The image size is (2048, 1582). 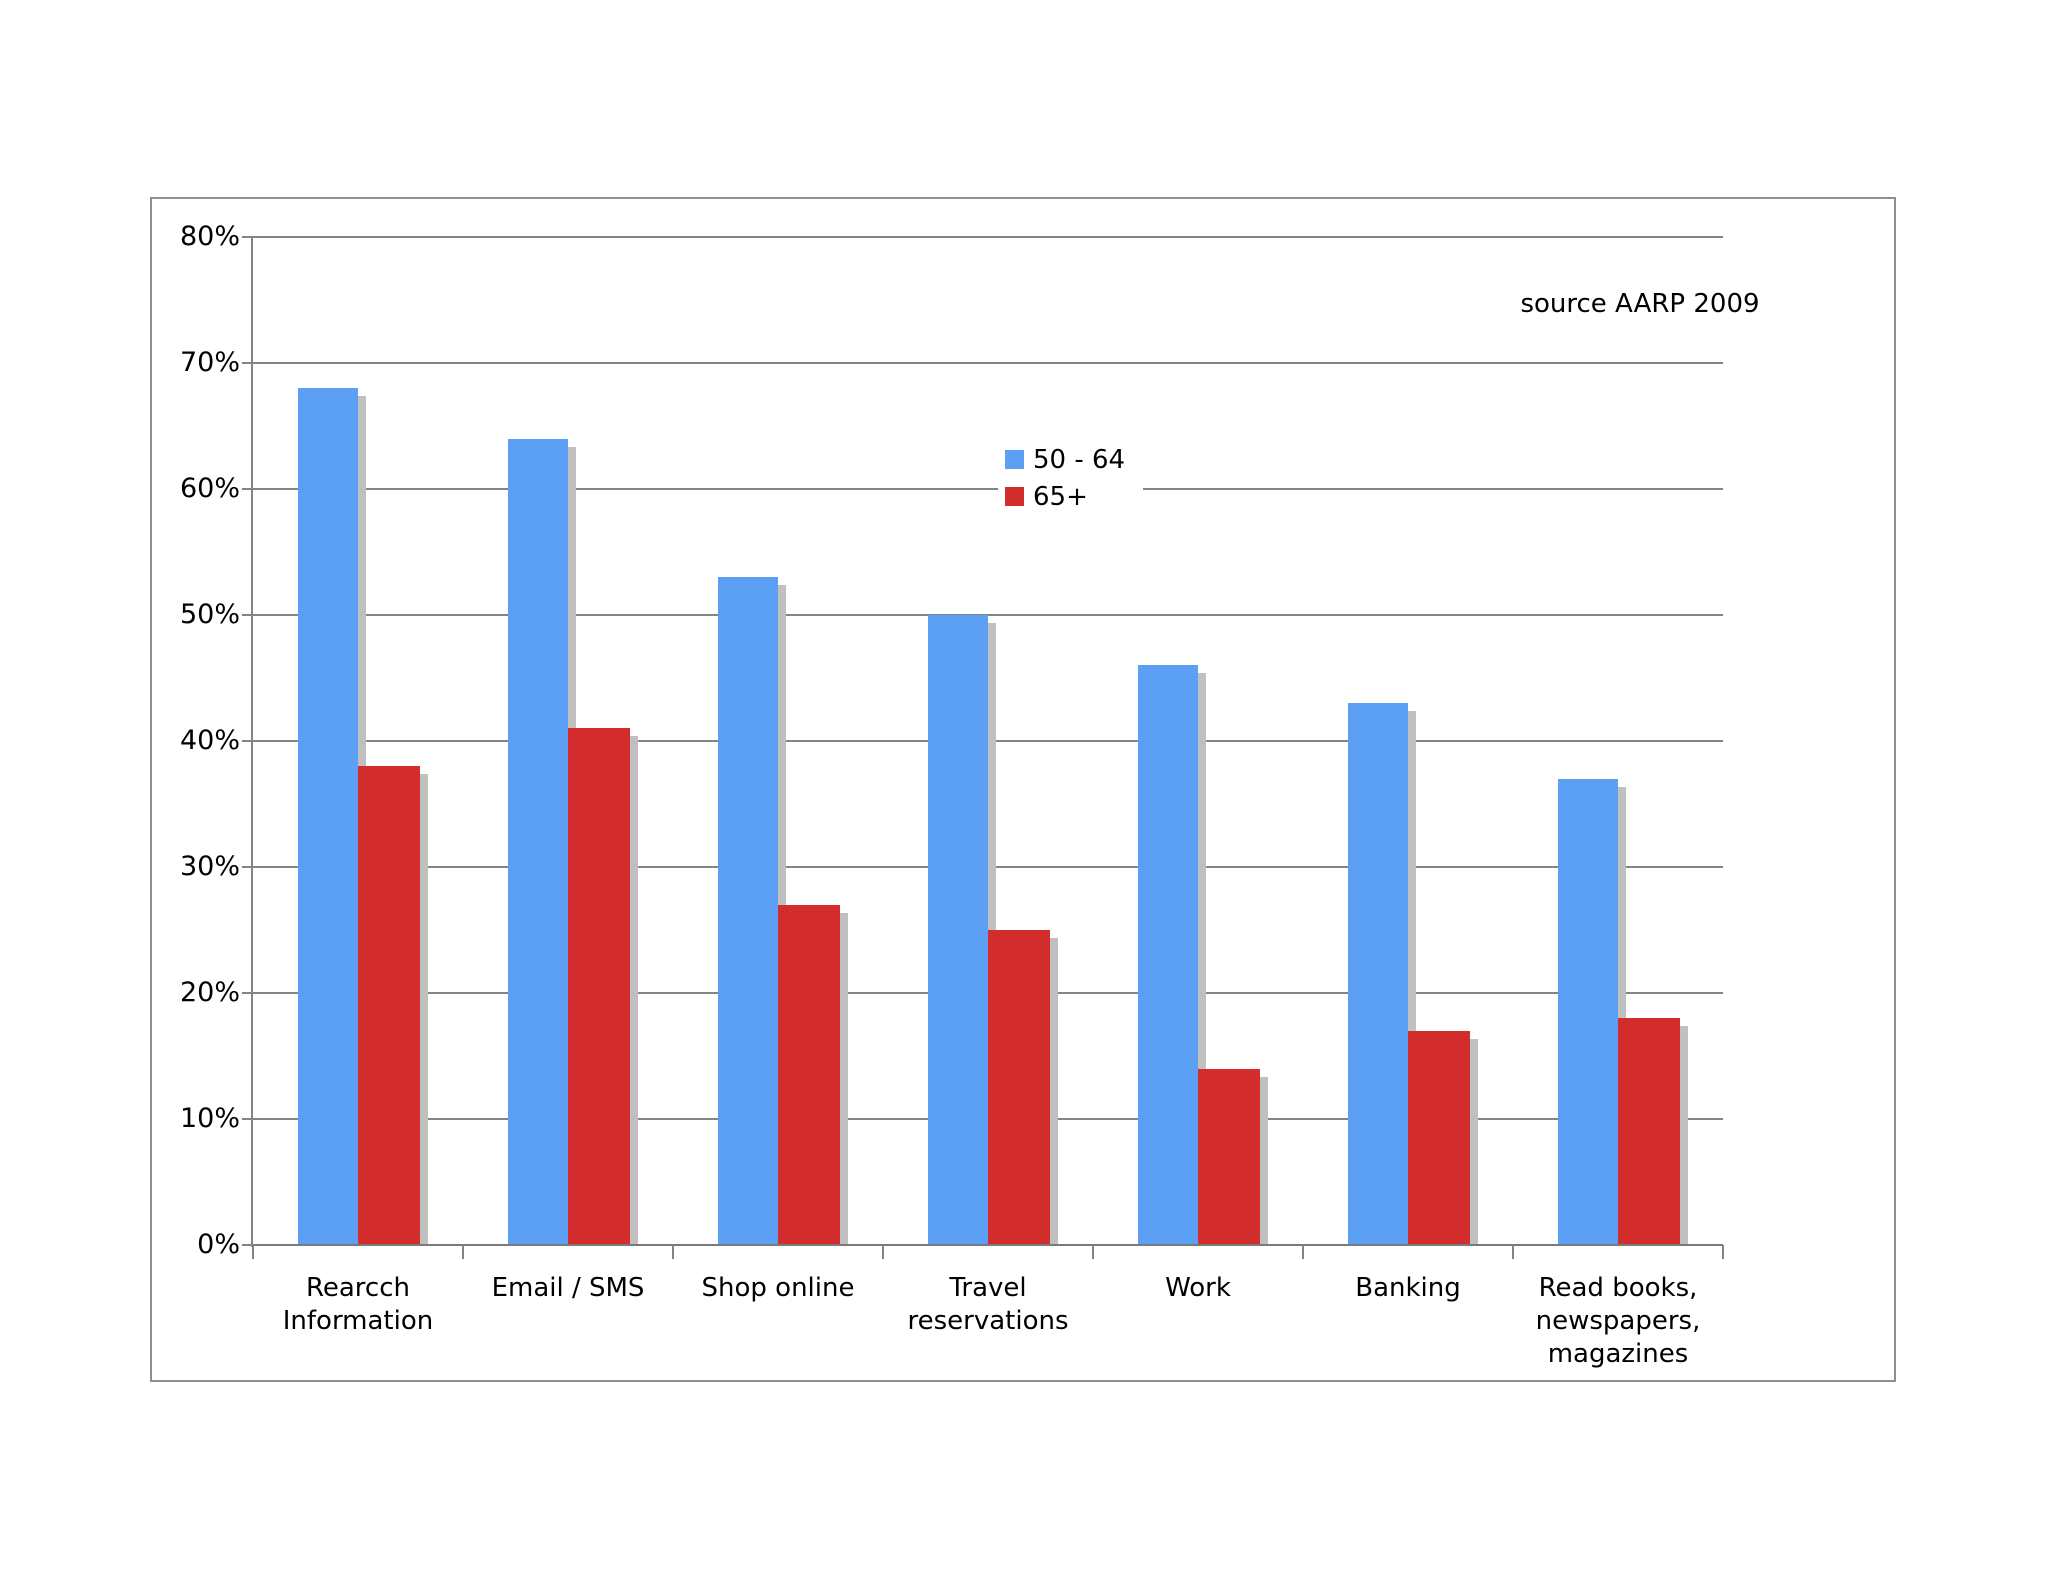 What do you see at coordinates (218, 1244) in the screenshot?
I see `y-tick-label: 0%` at bounding box center [218, 1244].